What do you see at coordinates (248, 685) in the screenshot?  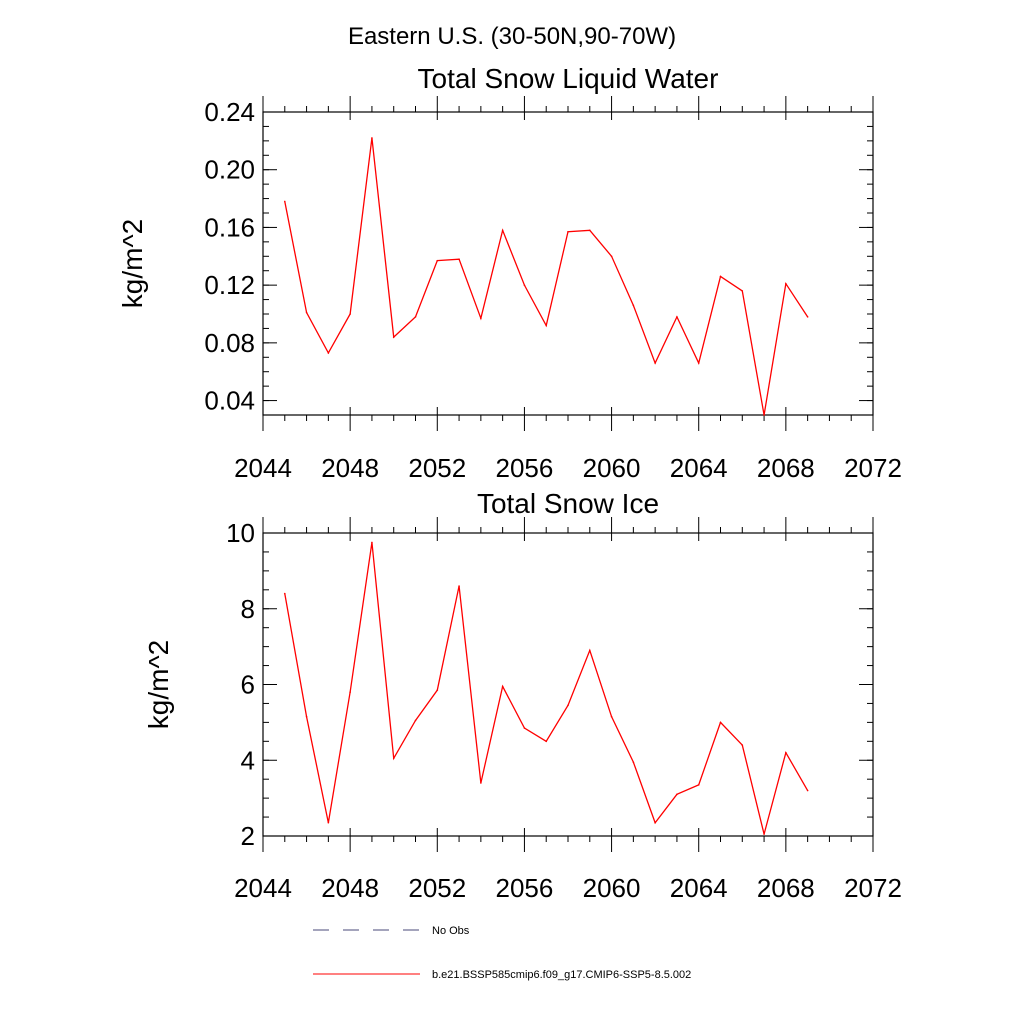 I see `y-tick-label: 6` at bounding box center [248, 685].